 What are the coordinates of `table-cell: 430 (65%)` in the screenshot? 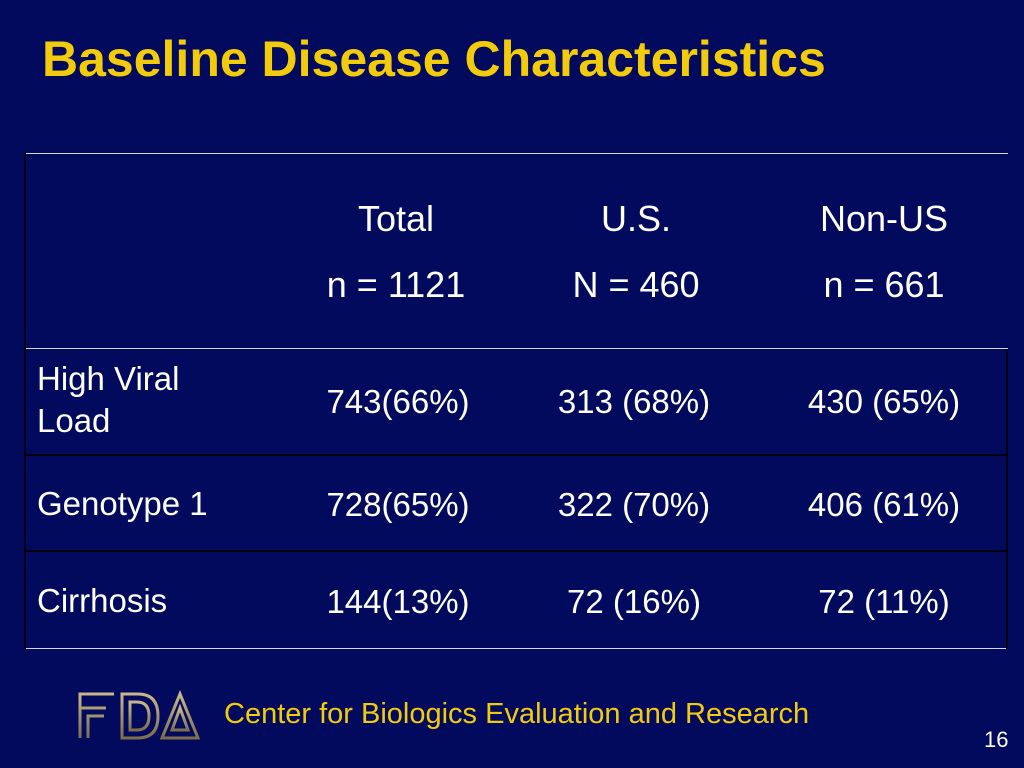 It's located at (884, 401).